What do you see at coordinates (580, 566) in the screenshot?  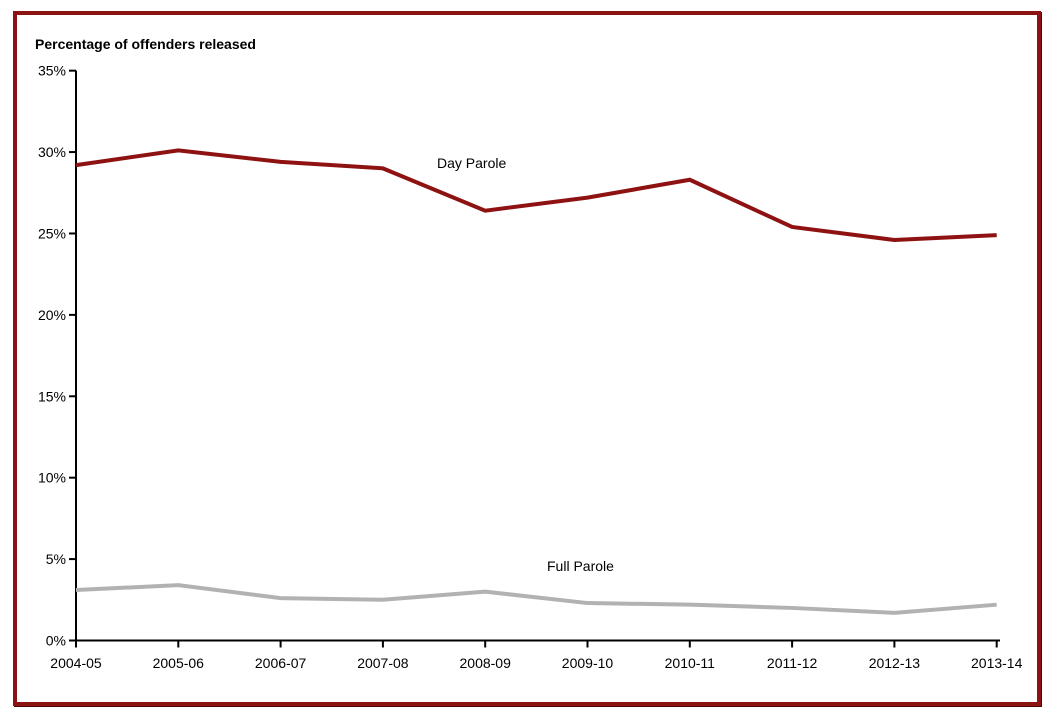 I see `series-label-full-parole: Full Parole` at bounding box center [580, 566].